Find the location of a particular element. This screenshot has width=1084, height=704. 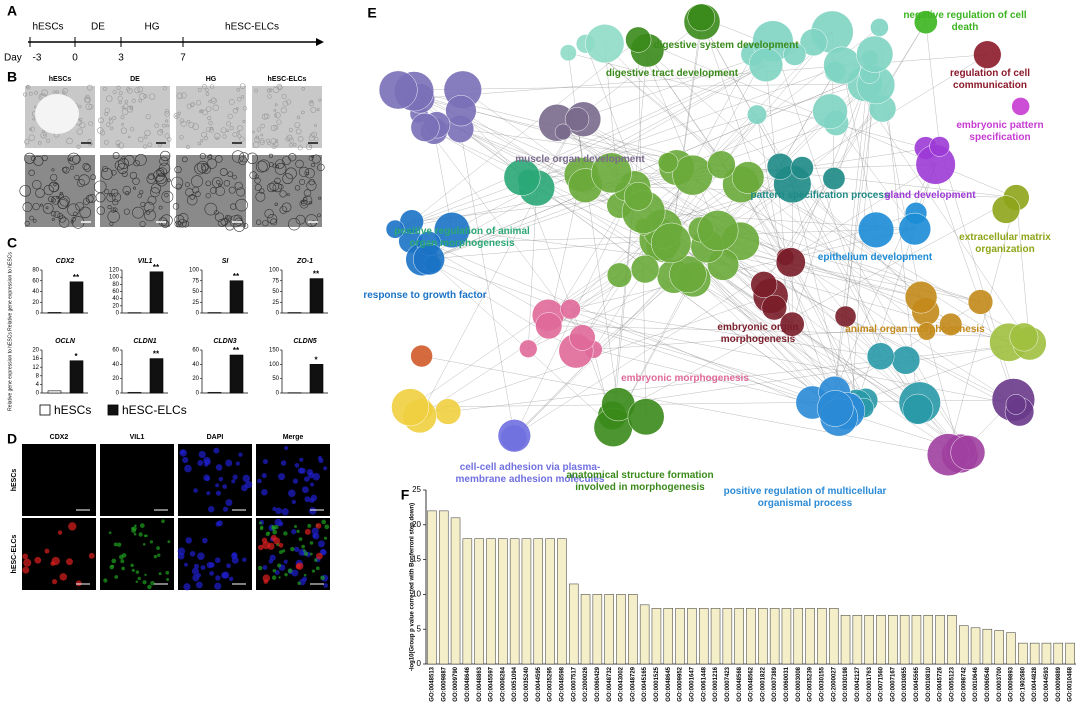

cluster-label: embryonic pattern specification is located at coordinates (1000, 131).